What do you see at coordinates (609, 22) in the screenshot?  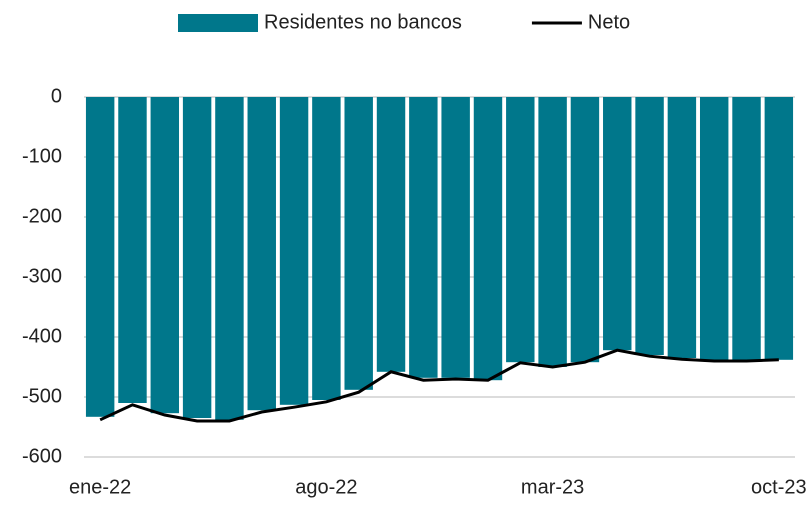 I see `legend-label: Neto` at bounding box center [609, 22].